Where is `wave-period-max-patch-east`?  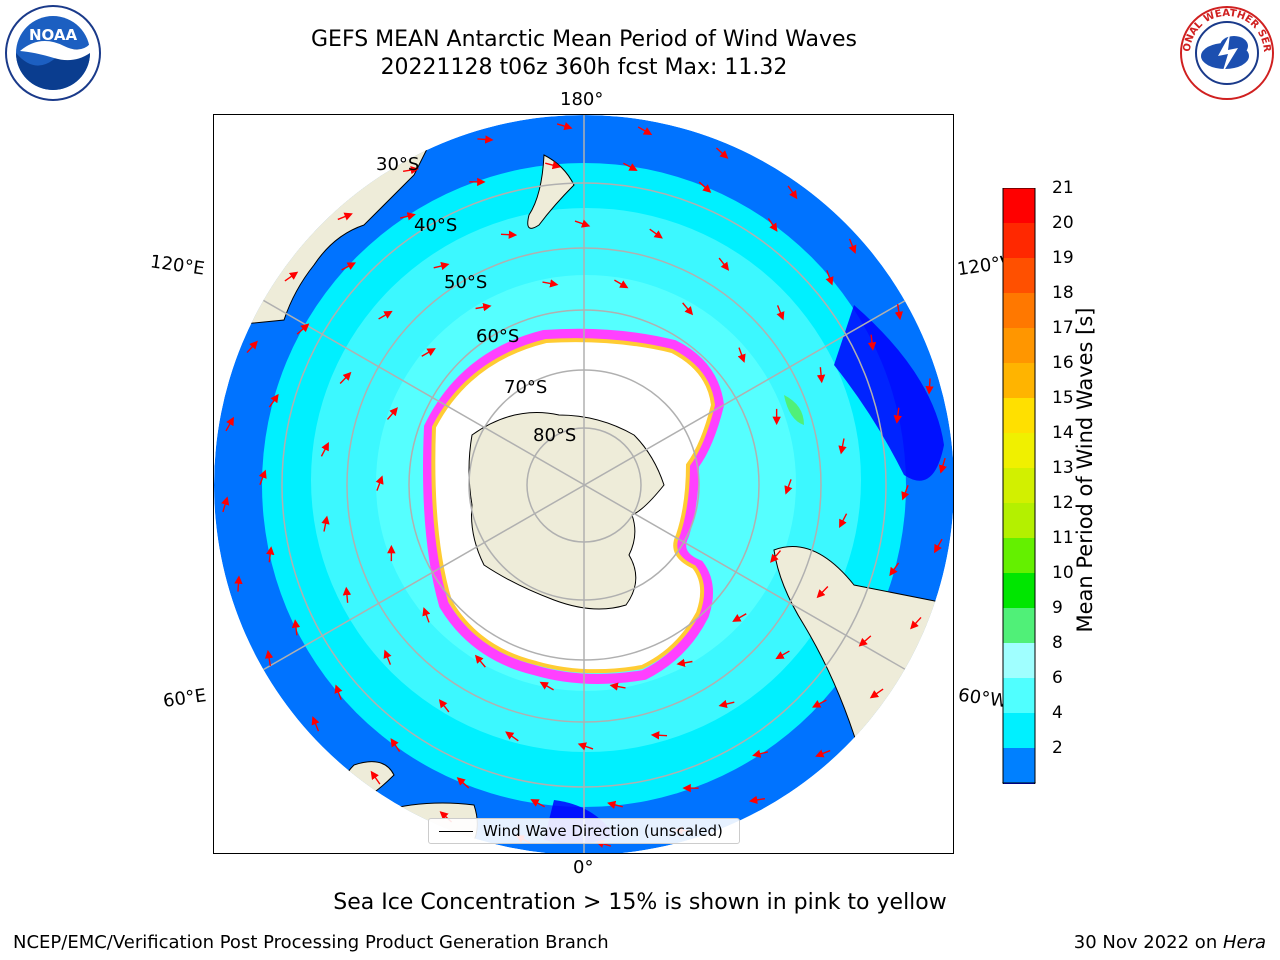 wave-period-max-patch-east is located at coordinates (889, 393).